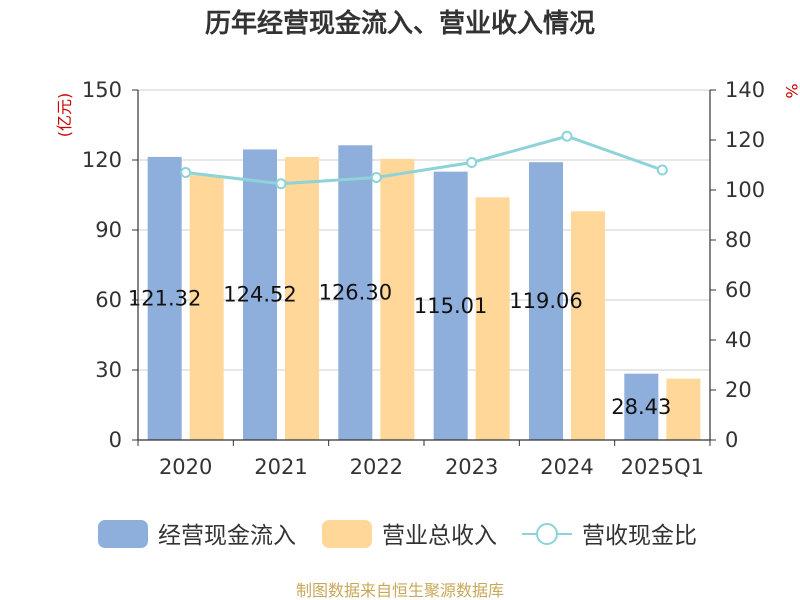 Image resolution: width=800 pixels, height=600 pixels. What do you see at coordinates (376, 467) in the screenshot?
I see `x-axis-tick-label: 2022` at bounding box center [376, 467].